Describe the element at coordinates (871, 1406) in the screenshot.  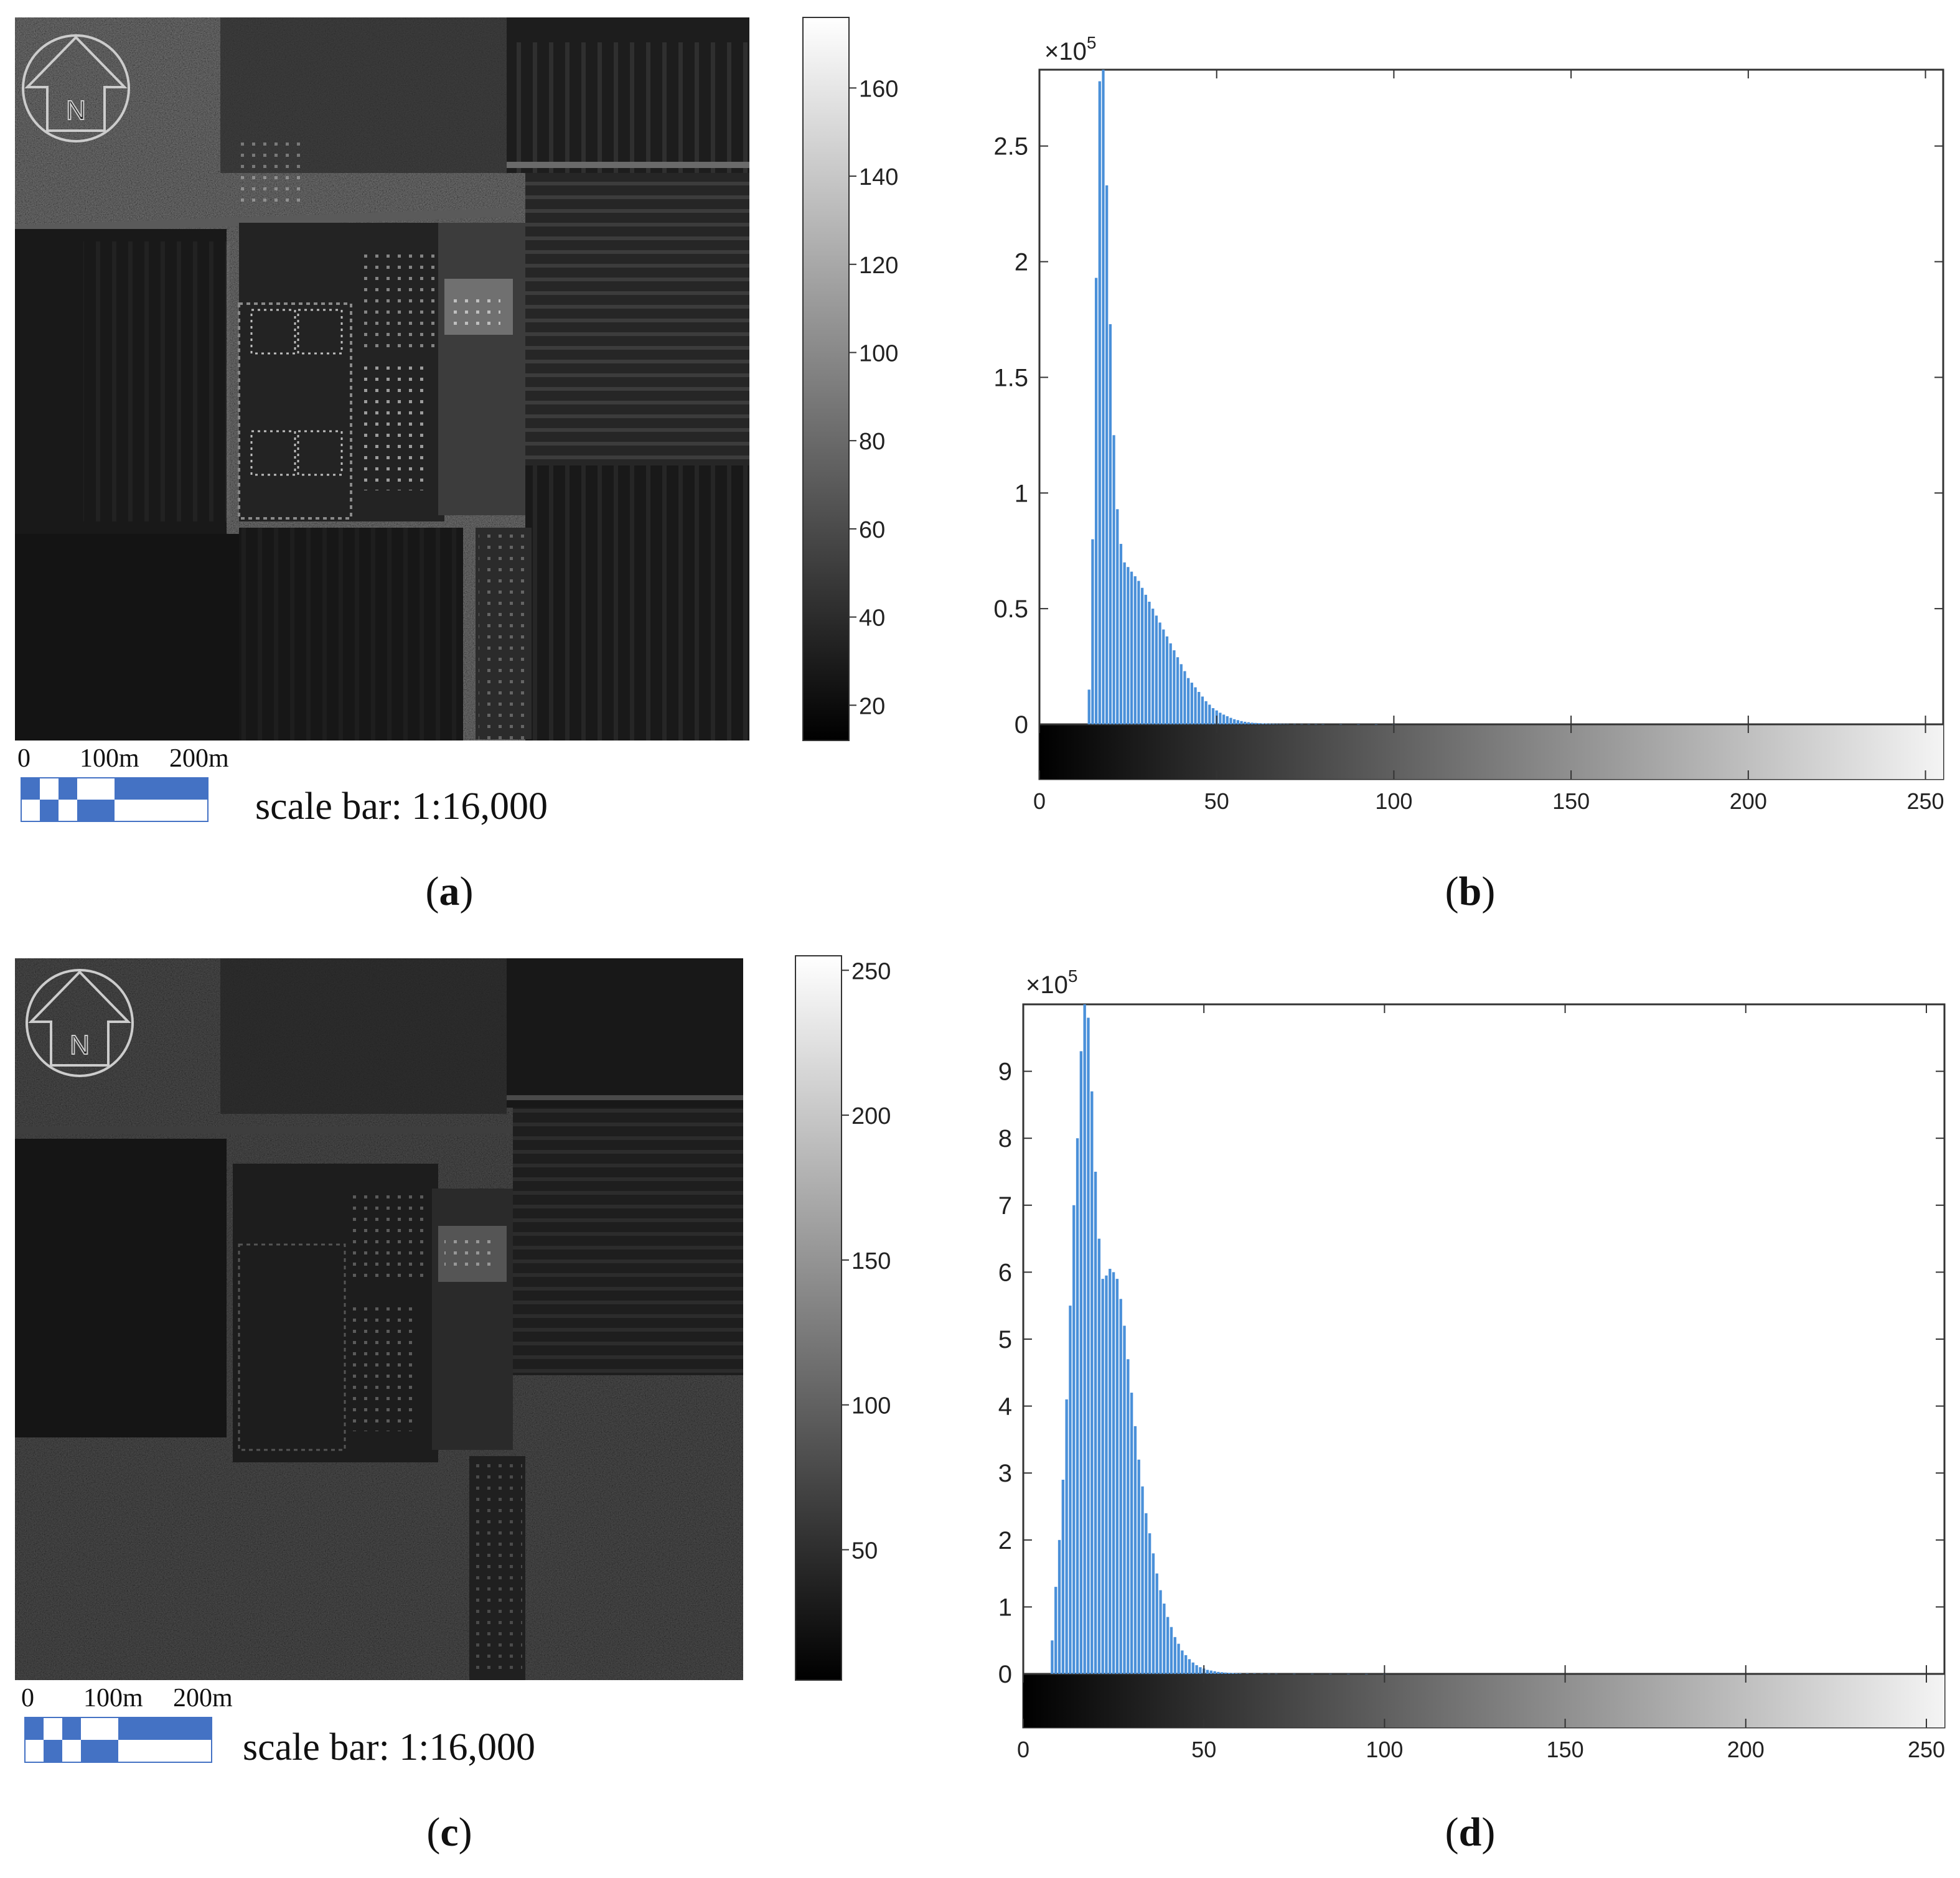
I see `colorbar-tick-label: 100` at that location.